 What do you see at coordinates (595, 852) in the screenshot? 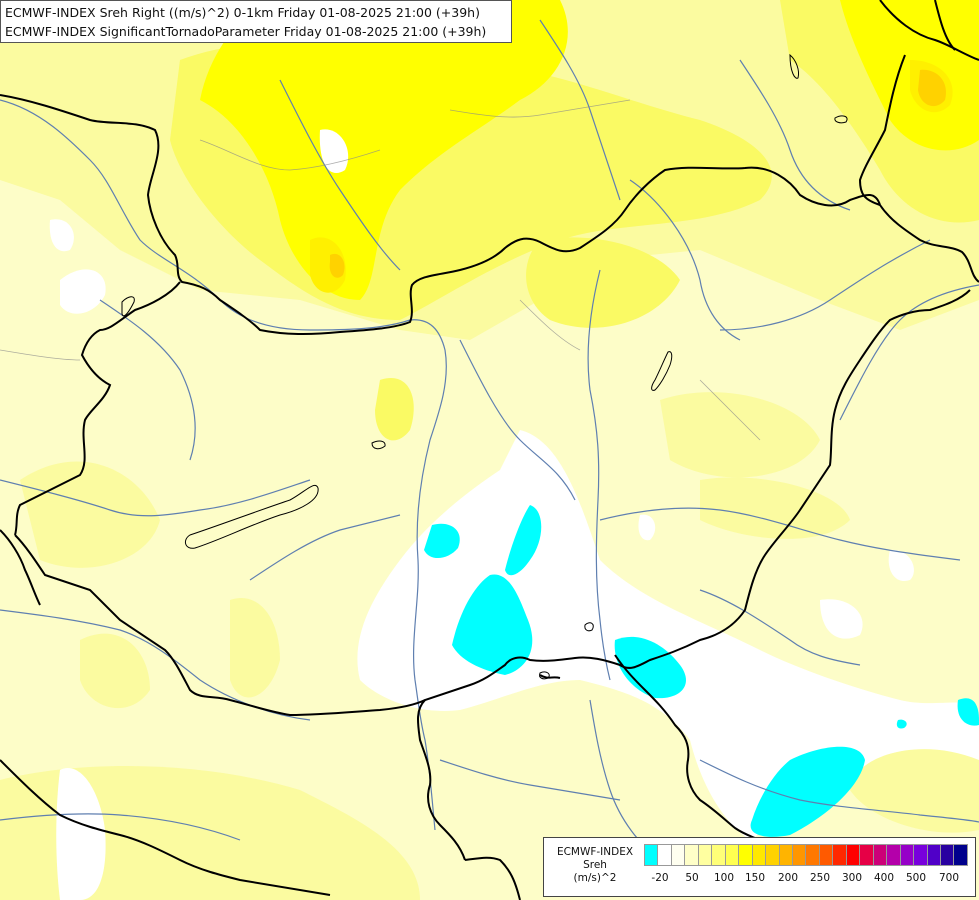
I see `legend-title-line-1: ECMWF-INDEX` at bounding box center [595, 852].